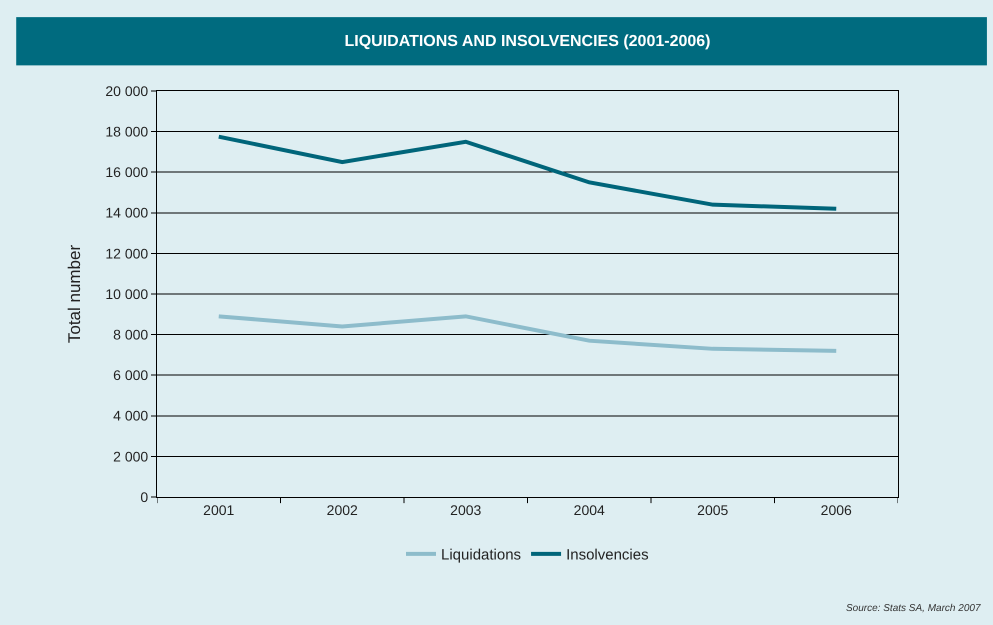 The height and width of the screenshot is (625, 993). I want to click on x-tick-label: 2004, so click(590, 510).